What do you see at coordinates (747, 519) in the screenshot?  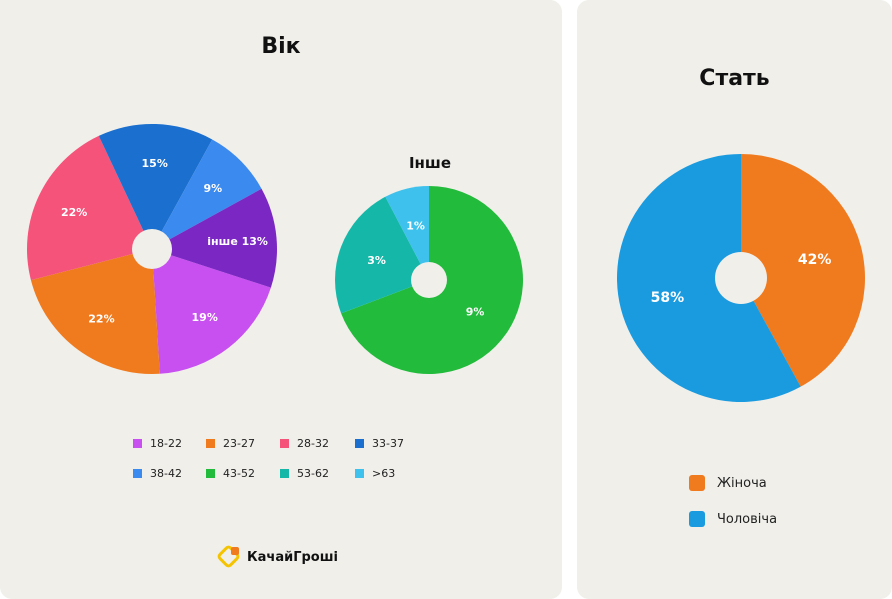 I see `legend-label: Чоловіча` at bounding box center [747, 519].